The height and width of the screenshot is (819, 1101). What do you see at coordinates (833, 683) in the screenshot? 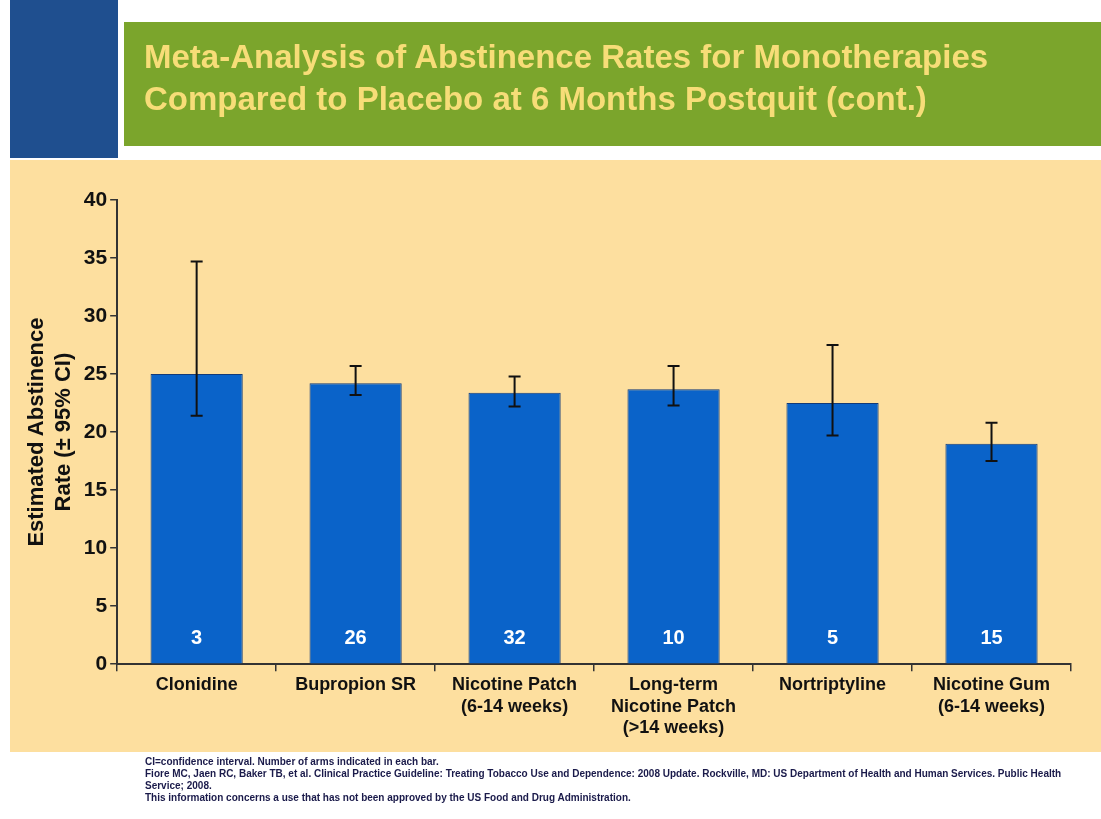
I see `x-tick-label: Nortriptyline` at bounding box center [833, 683].